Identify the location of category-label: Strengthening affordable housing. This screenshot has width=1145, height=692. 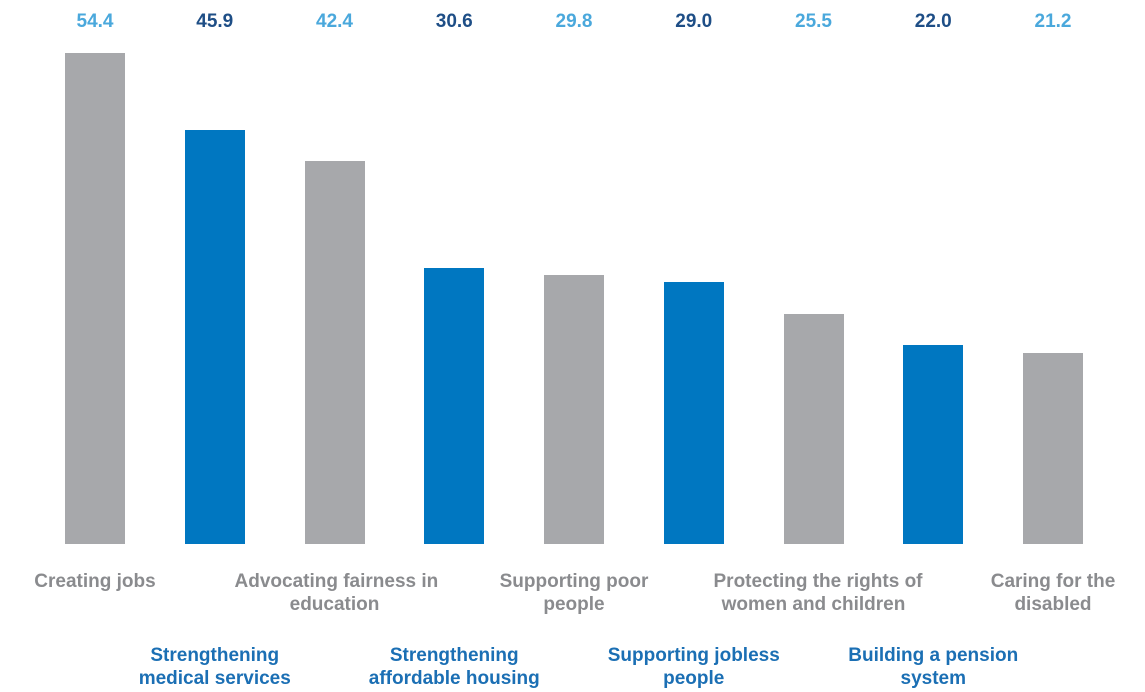
(454, 667).